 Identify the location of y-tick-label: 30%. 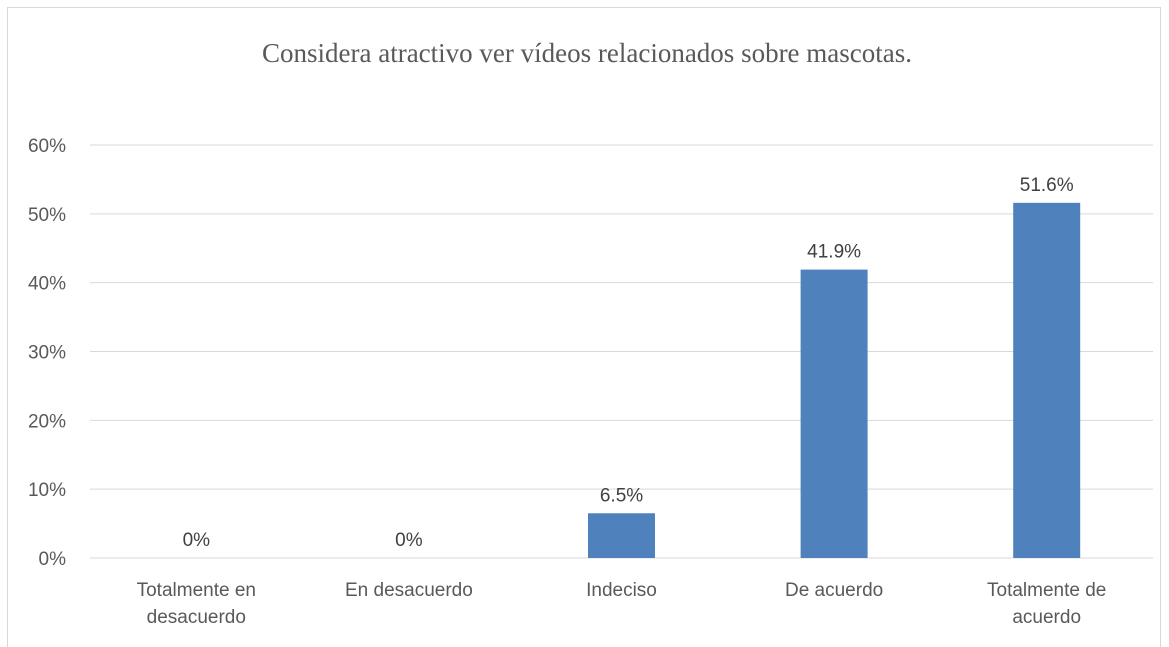
(47, 353).